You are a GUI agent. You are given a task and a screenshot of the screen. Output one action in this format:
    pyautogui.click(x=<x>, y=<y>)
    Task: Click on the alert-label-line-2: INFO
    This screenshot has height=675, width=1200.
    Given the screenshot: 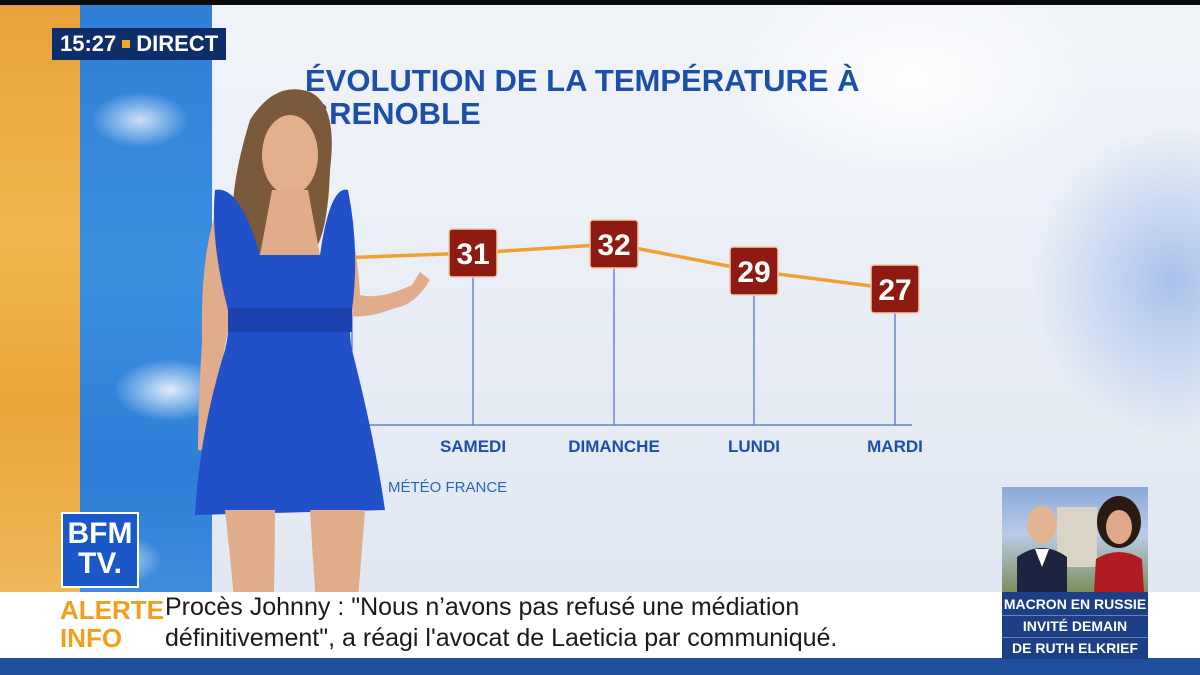 What is the action you would take?
    pyautogui.click(x=91, y=638)
    